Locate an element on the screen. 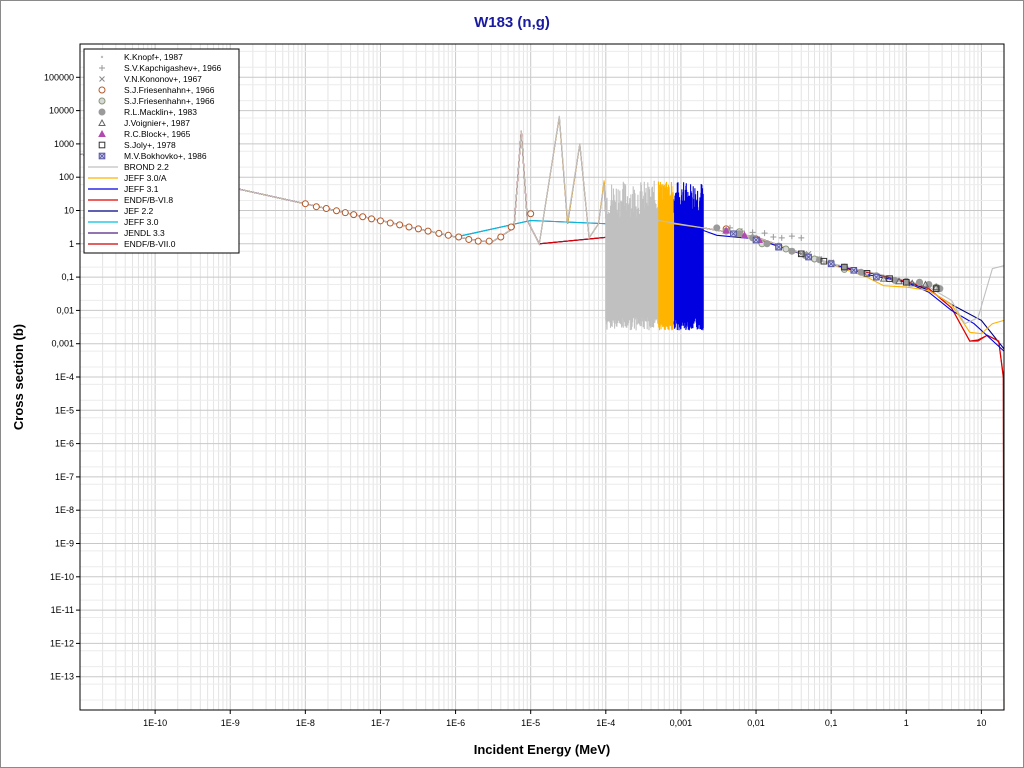 The height and width of the screenshot is (768, 1024). x-tick-label: 1E-5 is located at coordinates (530, 723).